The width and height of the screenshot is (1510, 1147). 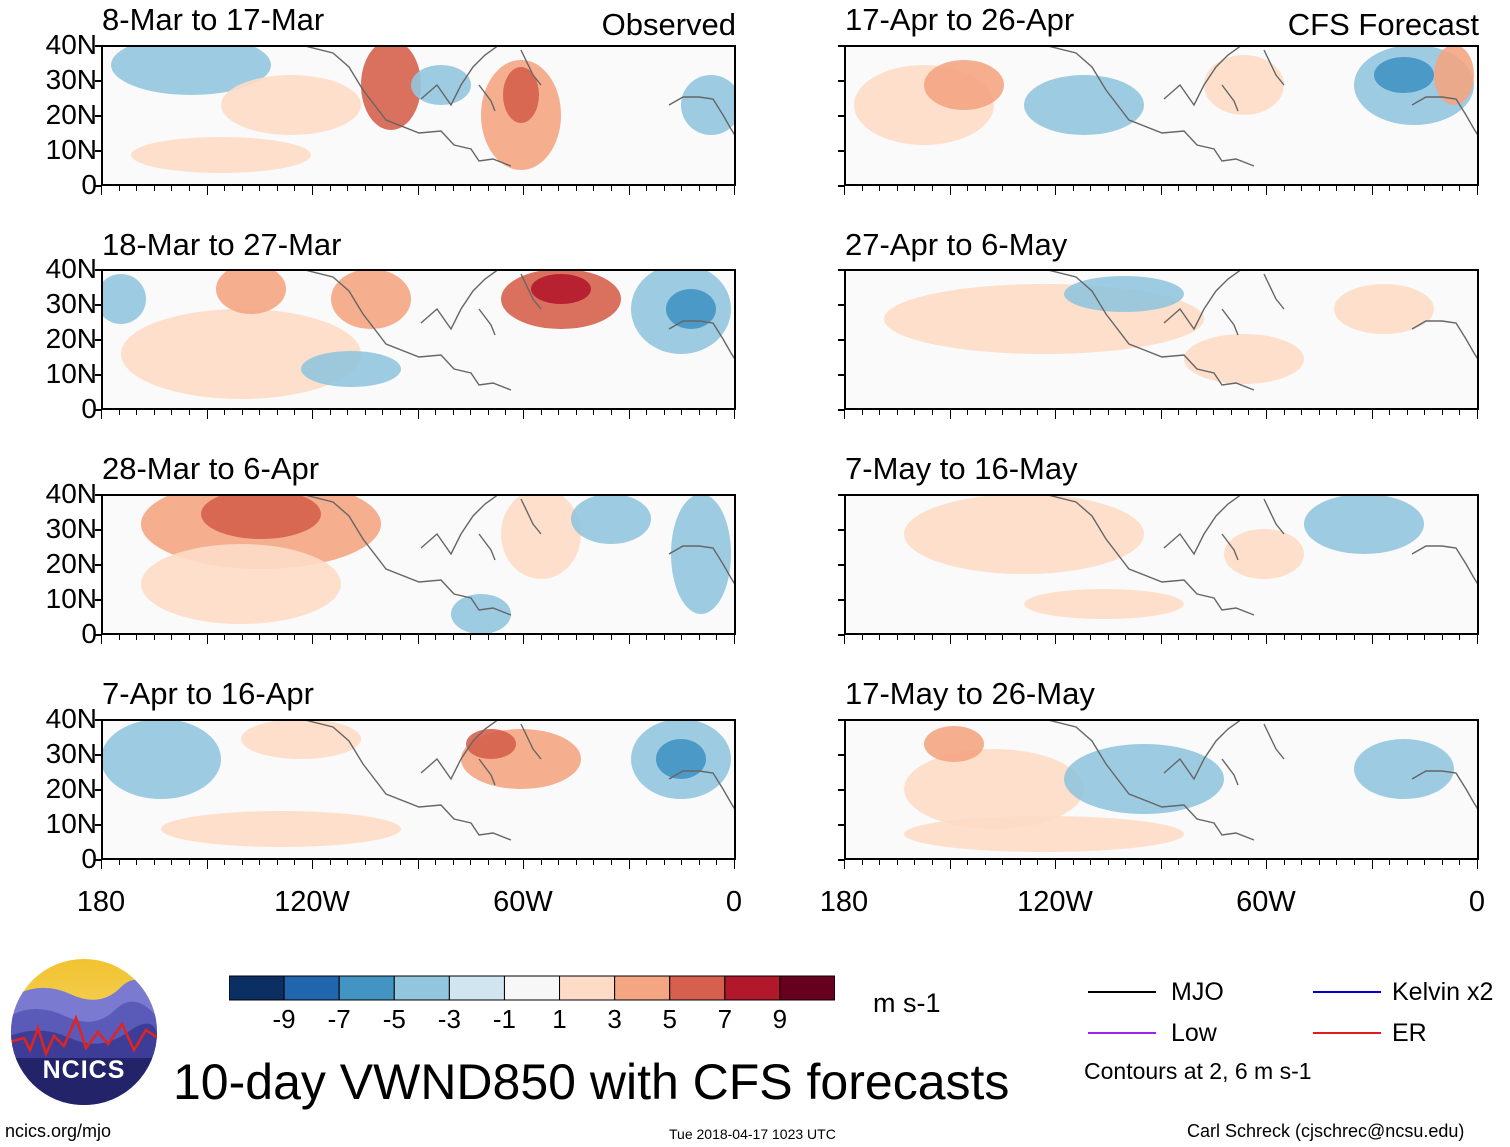 I want to click on colorbar-tick-label: 1, so click(x=559, y=1019).